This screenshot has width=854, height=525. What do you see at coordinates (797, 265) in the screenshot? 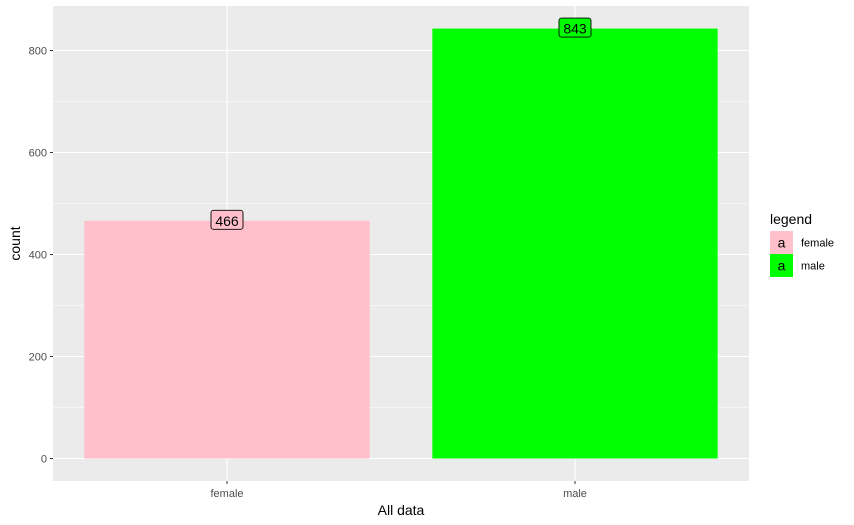
I see `legend-item-male: a male` at bounding box center [797, 265].